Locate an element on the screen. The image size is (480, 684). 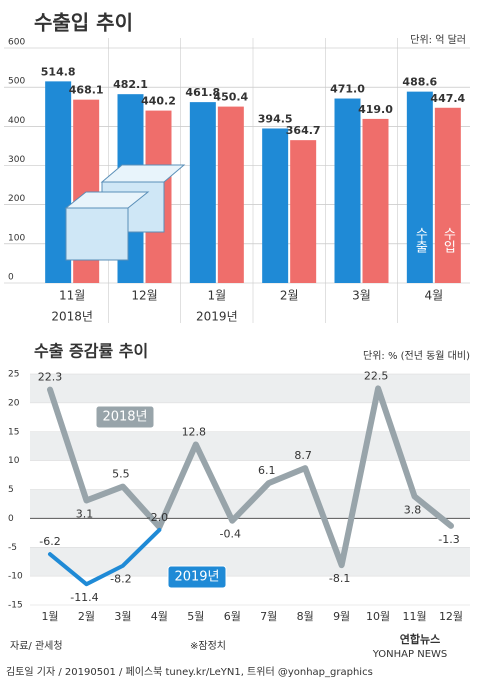
y-tick-label: 500 is located at coordinates (16, 82).